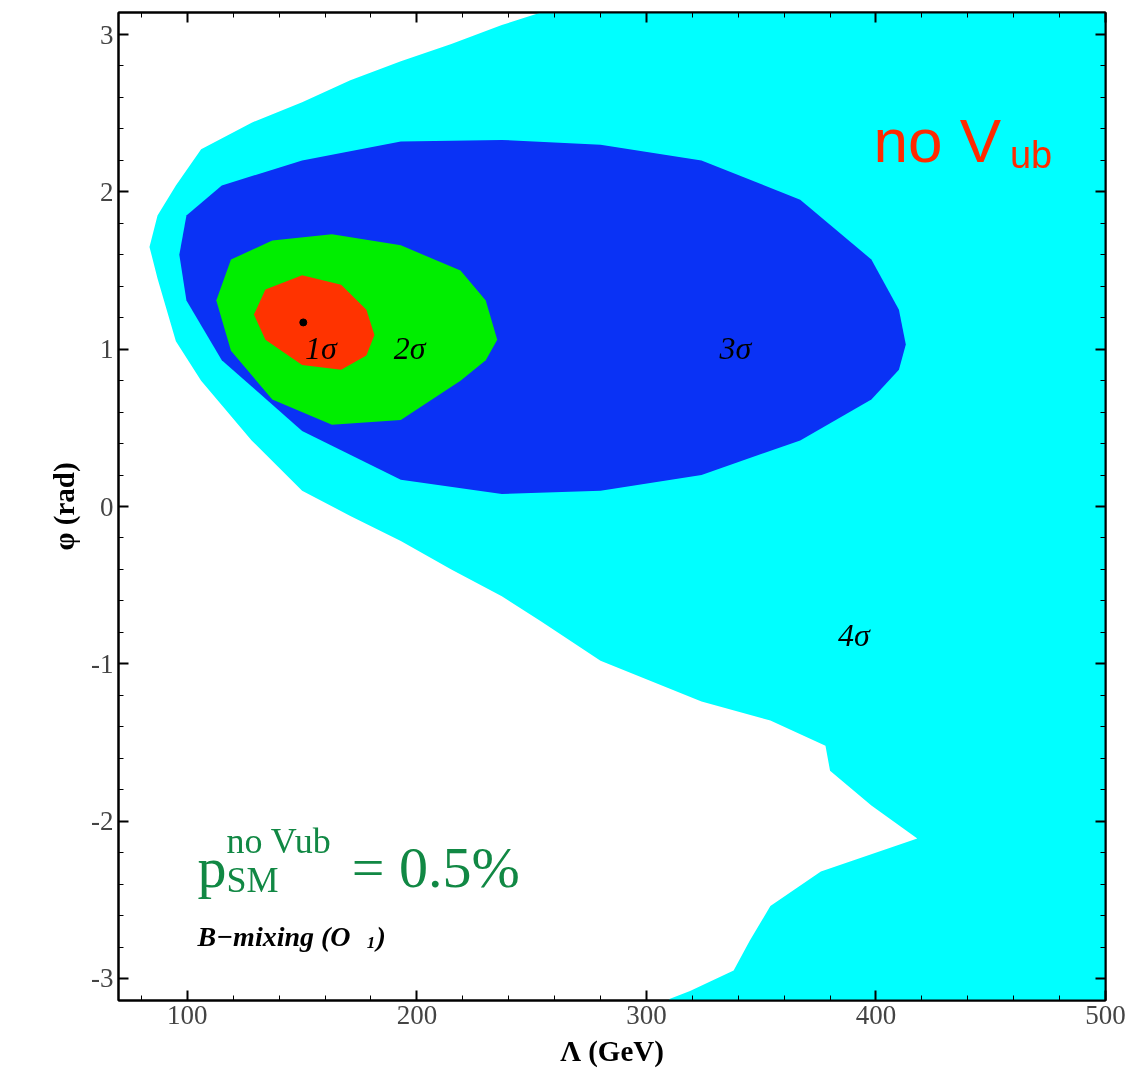 This screenshot has height=1092, width=1137. What do you see at coordinates (612, 1051) in the screenshot?
I see `x-axis-title: Λ (GeV)` at bounding box center [612, 1051].